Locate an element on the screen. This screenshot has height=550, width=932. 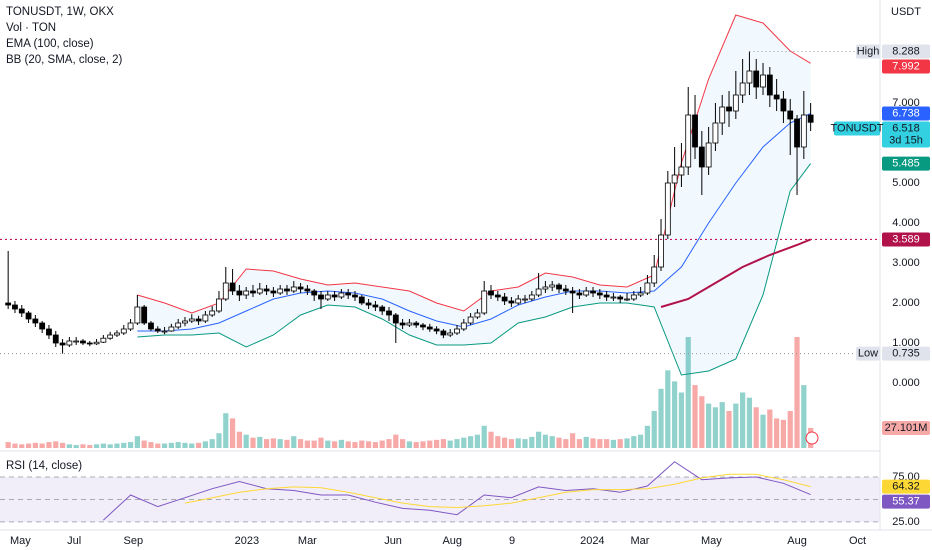
bb-upper-label: 7.992 is located at coordinates (906, 66).